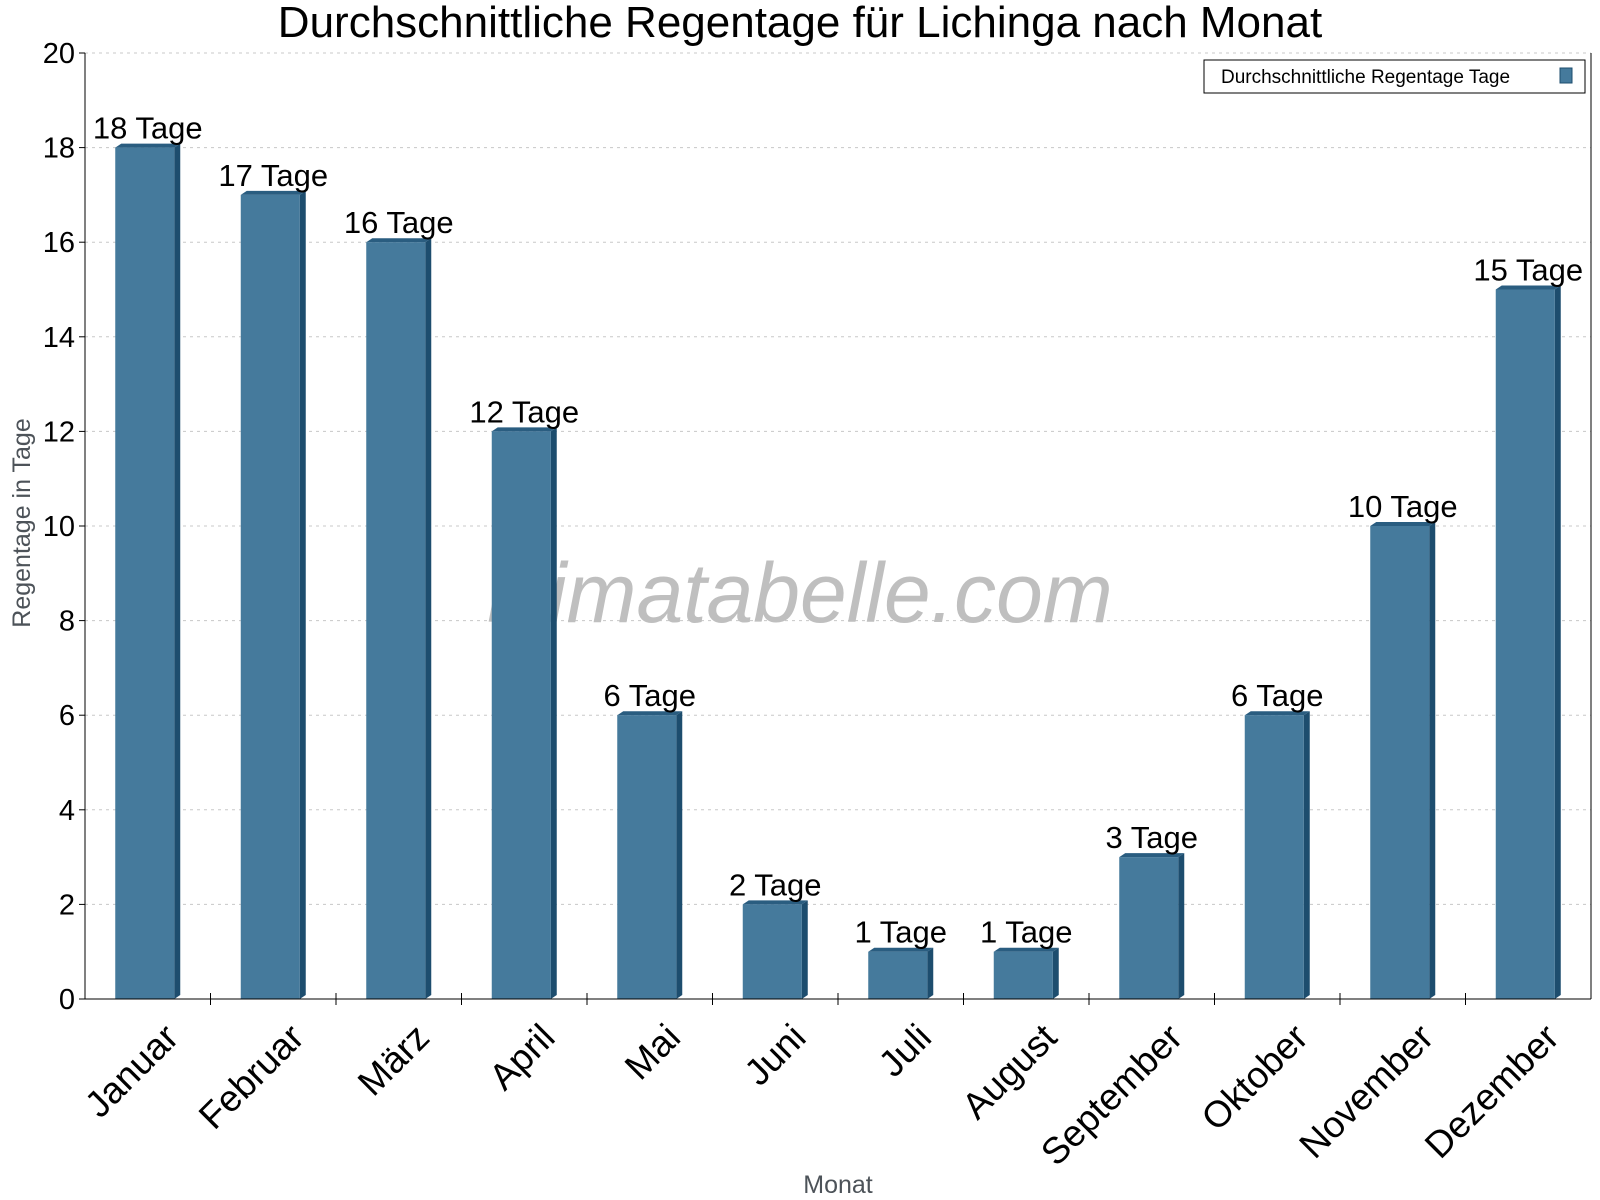 The image size is (1600, 1200). I want to click on bar-august, so click(1026, 973).